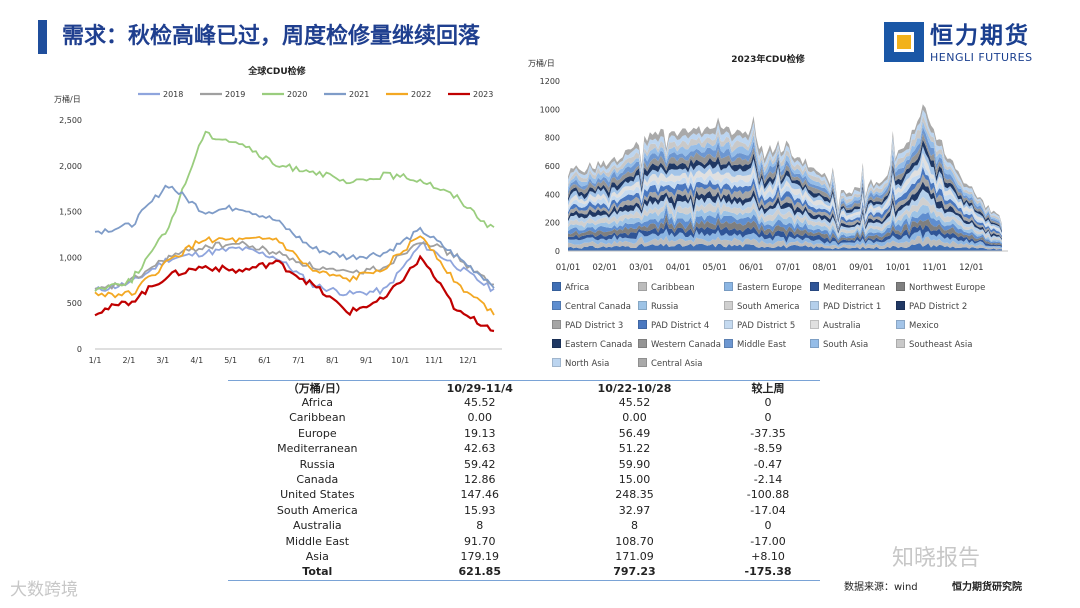 This screenshot has height=608, width=1080. What do you see at coordinates (359, 94) in the screenshot?
I see `legend-label-2021: 2021` at bounding box center [359, 94].